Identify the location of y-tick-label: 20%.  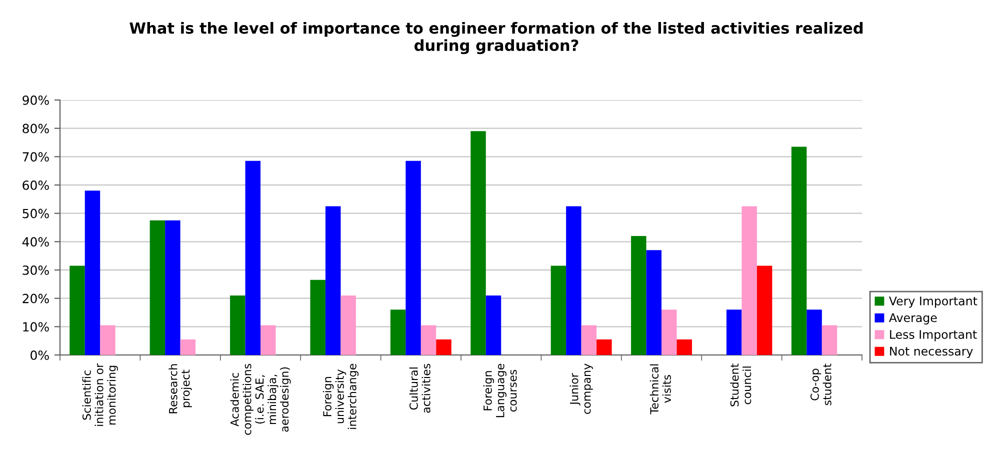
(35, 299).